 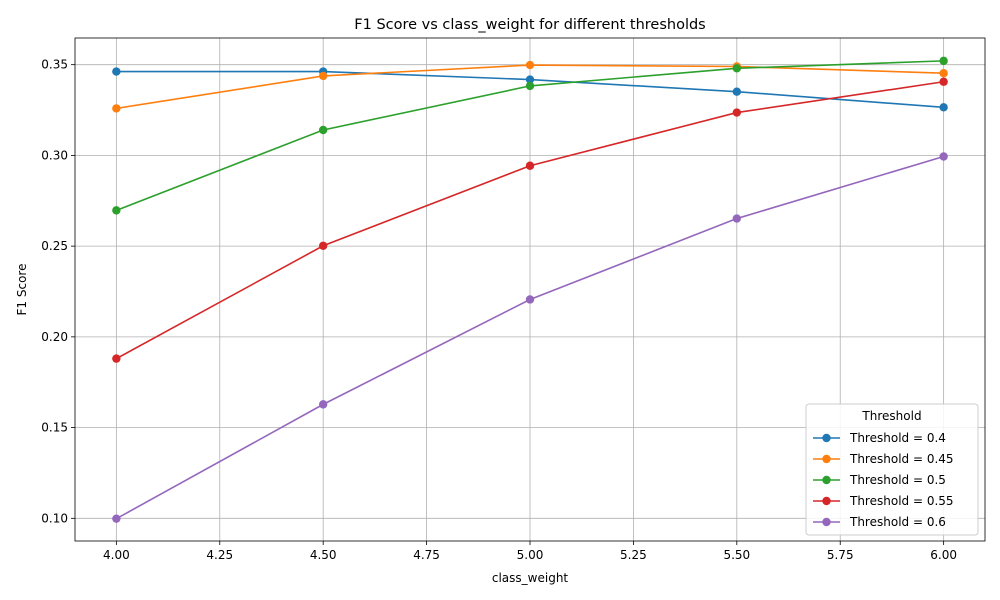 I want to click on y-tick-label: 0.10, so click(x=54, y=518).